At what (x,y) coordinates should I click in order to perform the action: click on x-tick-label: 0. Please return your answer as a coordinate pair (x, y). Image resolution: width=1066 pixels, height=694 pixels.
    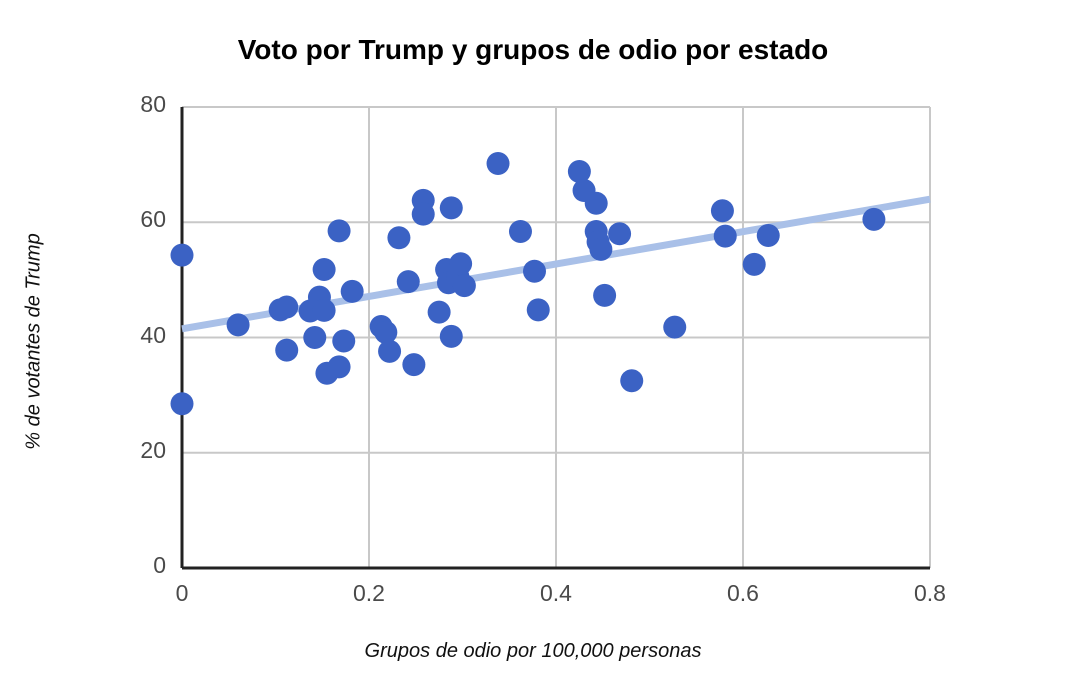
    Looking at the image, I should click on (182, 593).